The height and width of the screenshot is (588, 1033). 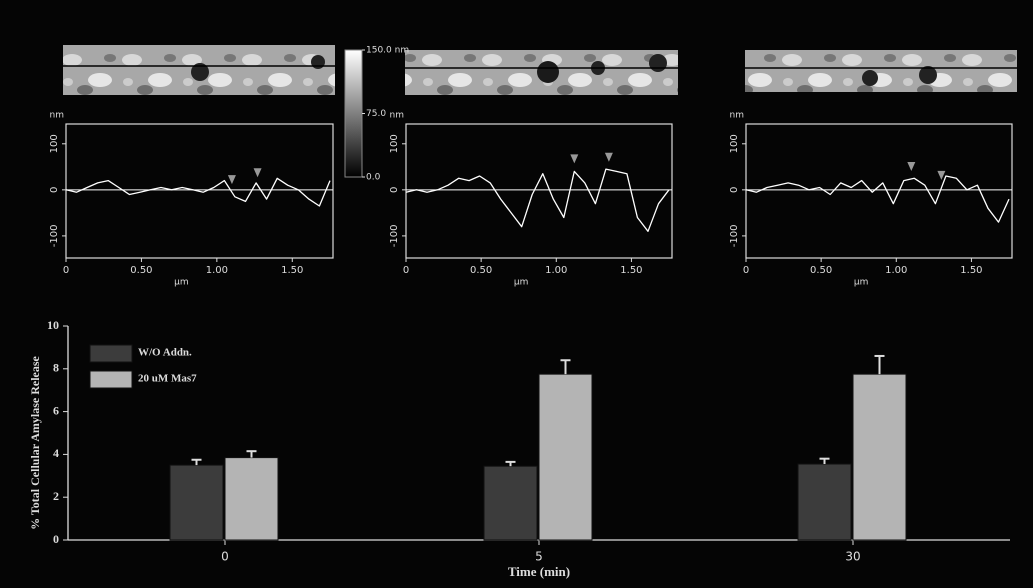 What do you see at coordinates (353, 113) in the screenshot?
I see `colorbar` at bounding box center [353, 113].